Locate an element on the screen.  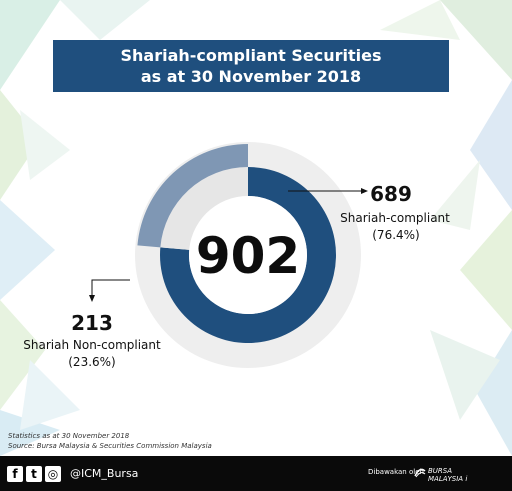
bursa-logo-text: BURSA MALAYSIA i is located at coordinates (447, 475).